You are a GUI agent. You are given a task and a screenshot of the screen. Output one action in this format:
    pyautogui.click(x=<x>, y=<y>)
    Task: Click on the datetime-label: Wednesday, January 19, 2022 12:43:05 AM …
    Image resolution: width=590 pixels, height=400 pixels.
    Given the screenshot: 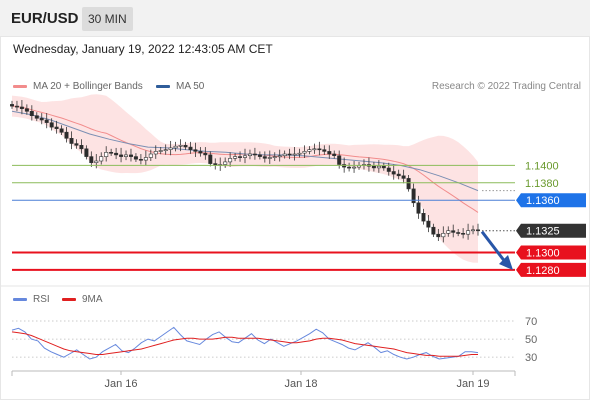 What is the action you would take?
    pyautogui.click(x=143, y=49)
    